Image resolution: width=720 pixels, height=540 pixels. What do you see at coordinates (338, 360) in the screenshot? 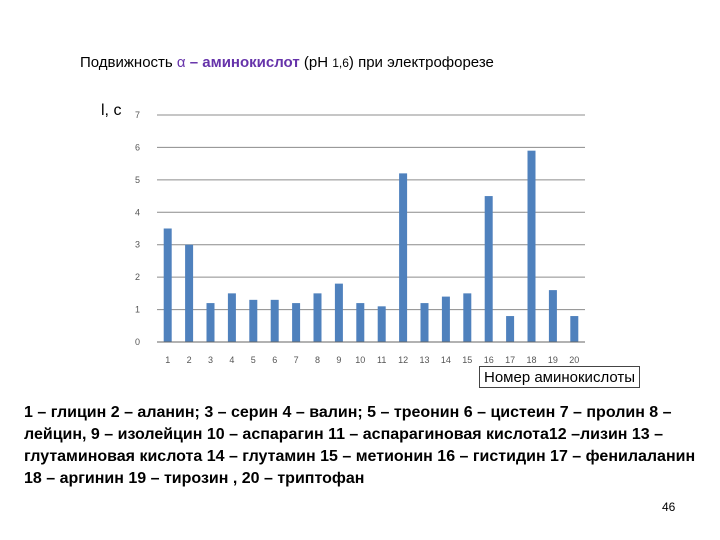
I see `x-tick-label: 9` at bounding box center [338, 360].